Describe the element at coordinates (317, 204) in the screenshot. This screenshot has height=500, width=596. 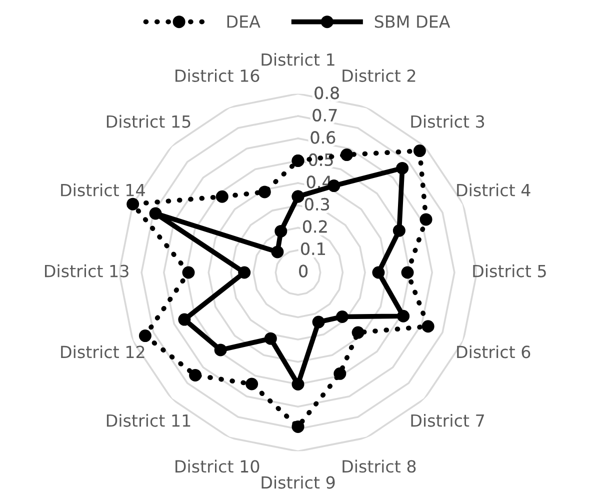
I see `y-tick-label: 0.3` at that location.